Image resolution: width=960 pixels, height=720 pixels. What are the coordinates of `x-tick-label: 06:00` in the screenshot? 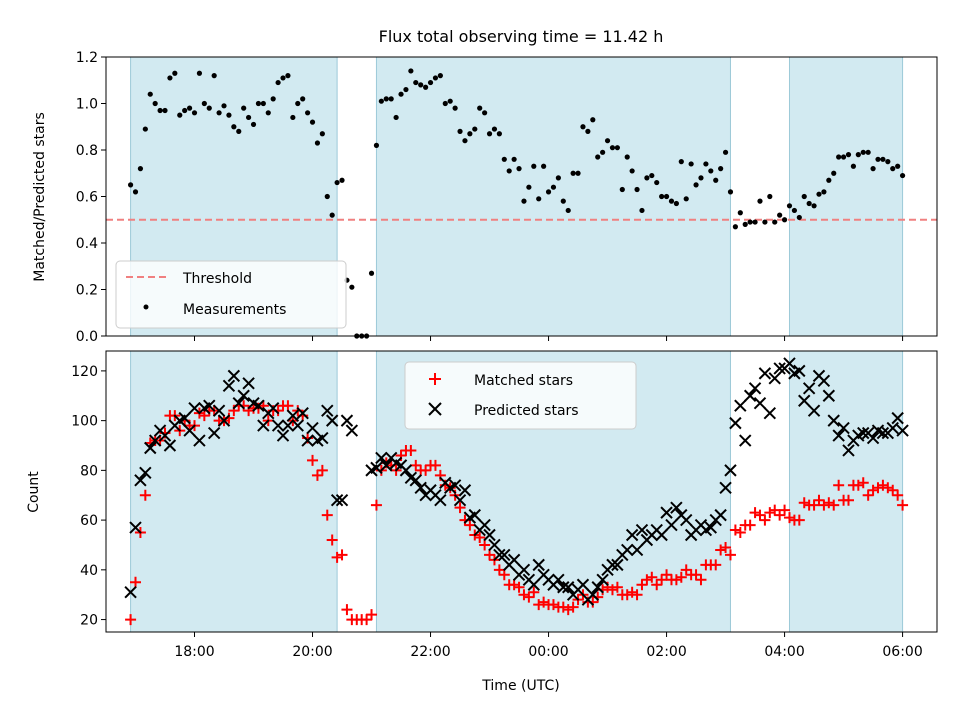 It's located at (902, 652).